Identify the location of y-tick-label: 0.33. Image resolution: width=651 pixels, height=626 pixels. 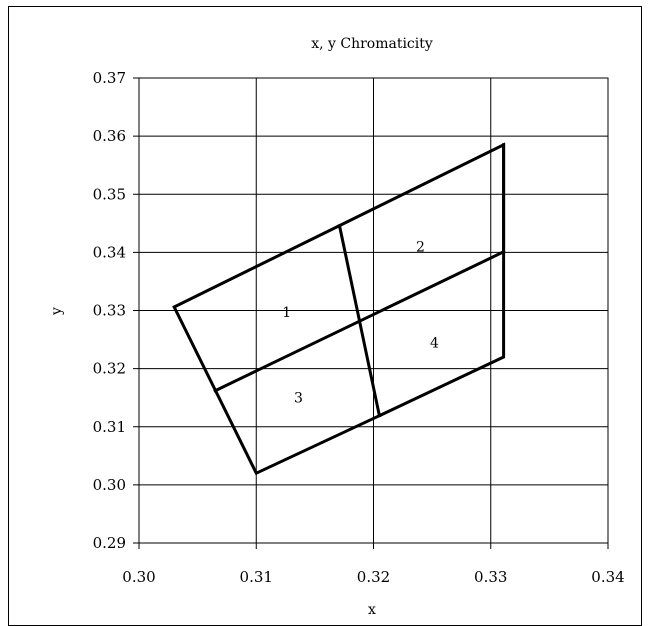
(109, 311).